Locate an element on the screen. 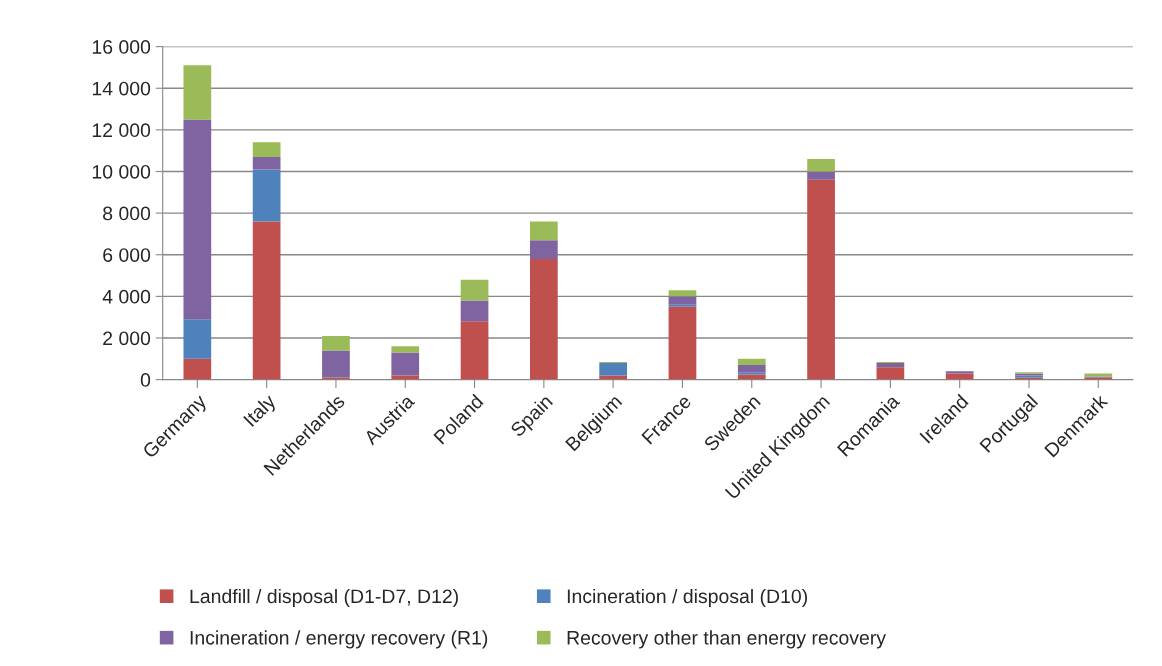 The width and height of the screenshot is (1162, 666). legend-label: Recovery other than energy recovery is located at coordinates (726, 639).